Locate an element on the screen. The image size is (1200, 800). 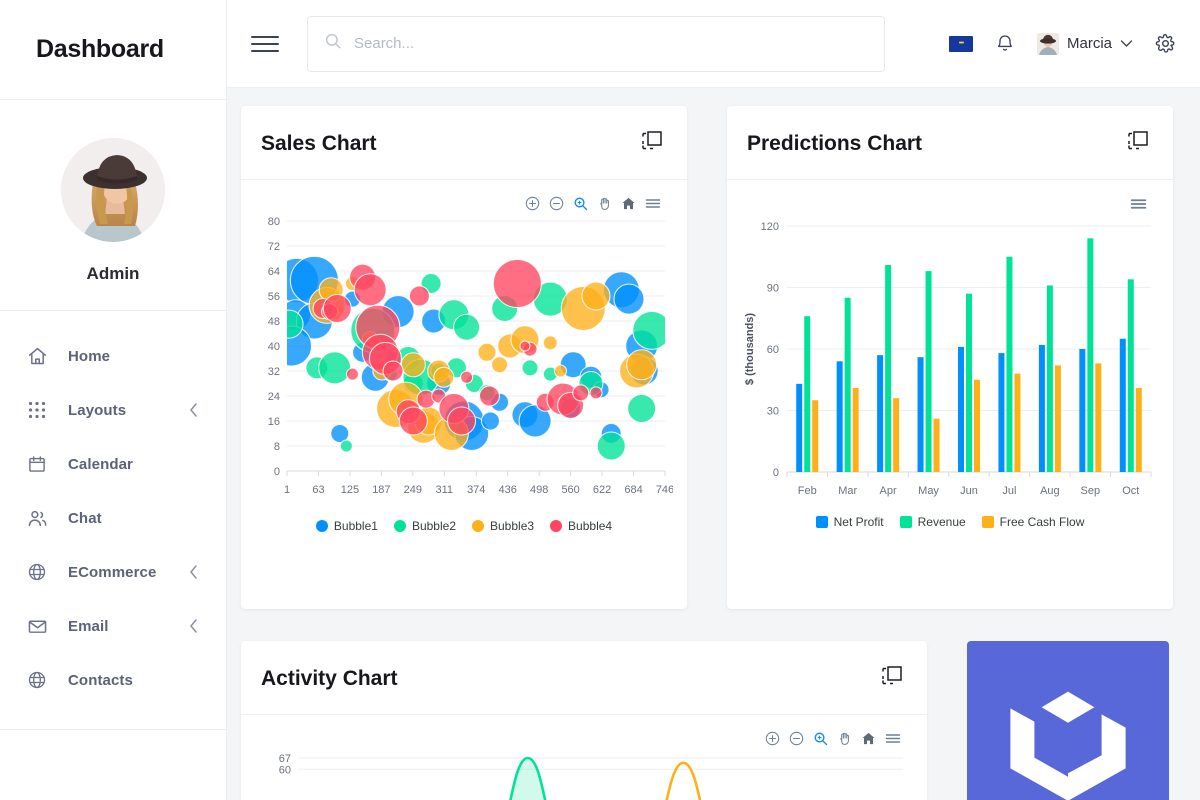
sidebar-item-ecommerce: ECommerce is located at coordinates (113, 572).